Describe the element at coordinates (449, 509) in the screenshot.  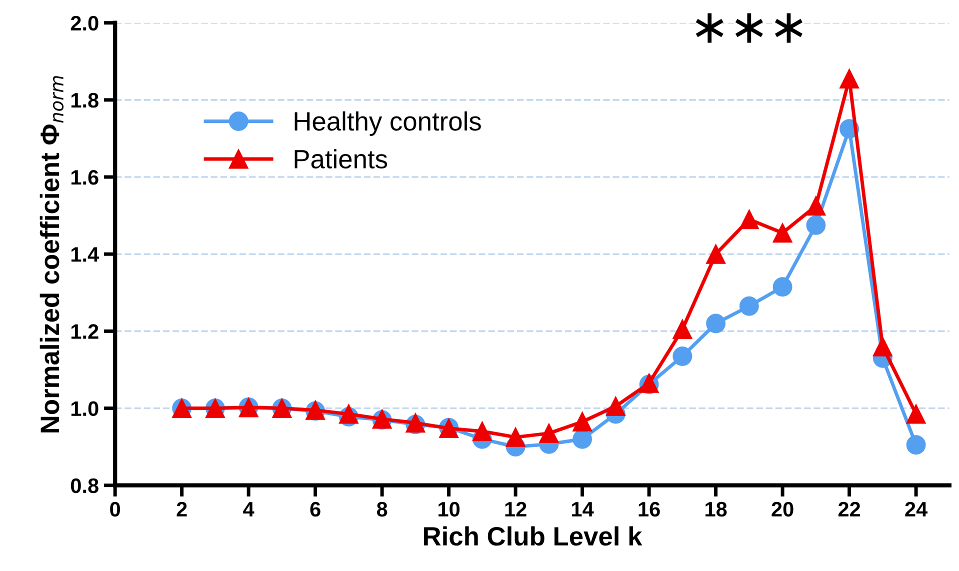
I see `x-tick-label: 10` at that location.